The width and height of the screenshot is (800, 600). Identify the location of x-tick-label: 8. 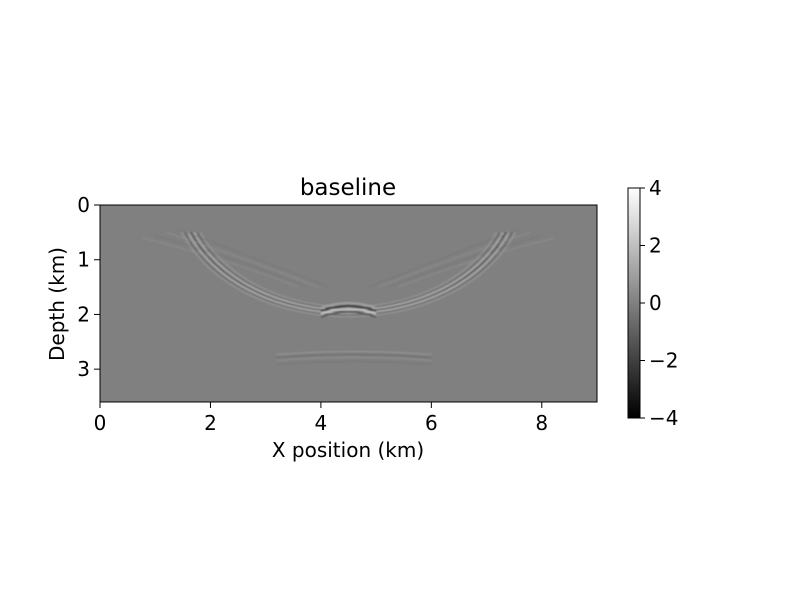
(541, 423).